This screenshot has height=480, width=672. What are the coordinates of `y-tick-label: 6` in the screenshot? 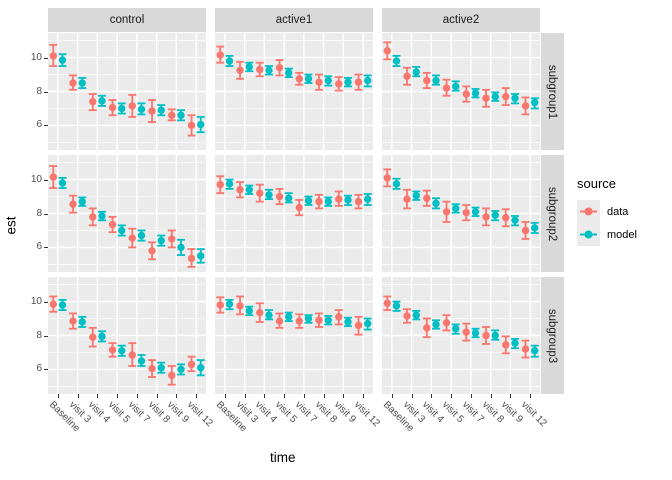 It's located at (39, 247).